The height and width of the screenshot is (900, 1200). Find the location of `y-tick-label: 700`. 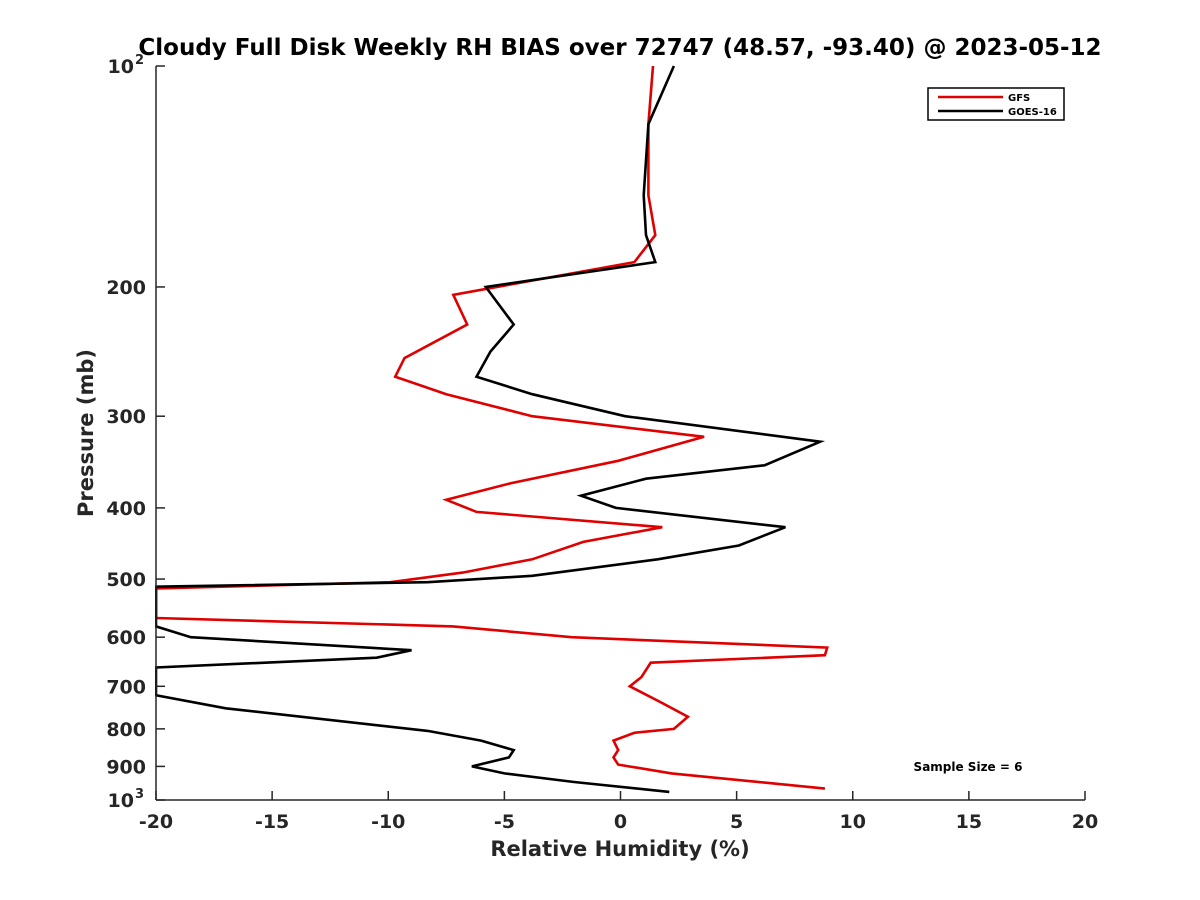

y-tick-label: 700 is located at coordinates (126, 687).